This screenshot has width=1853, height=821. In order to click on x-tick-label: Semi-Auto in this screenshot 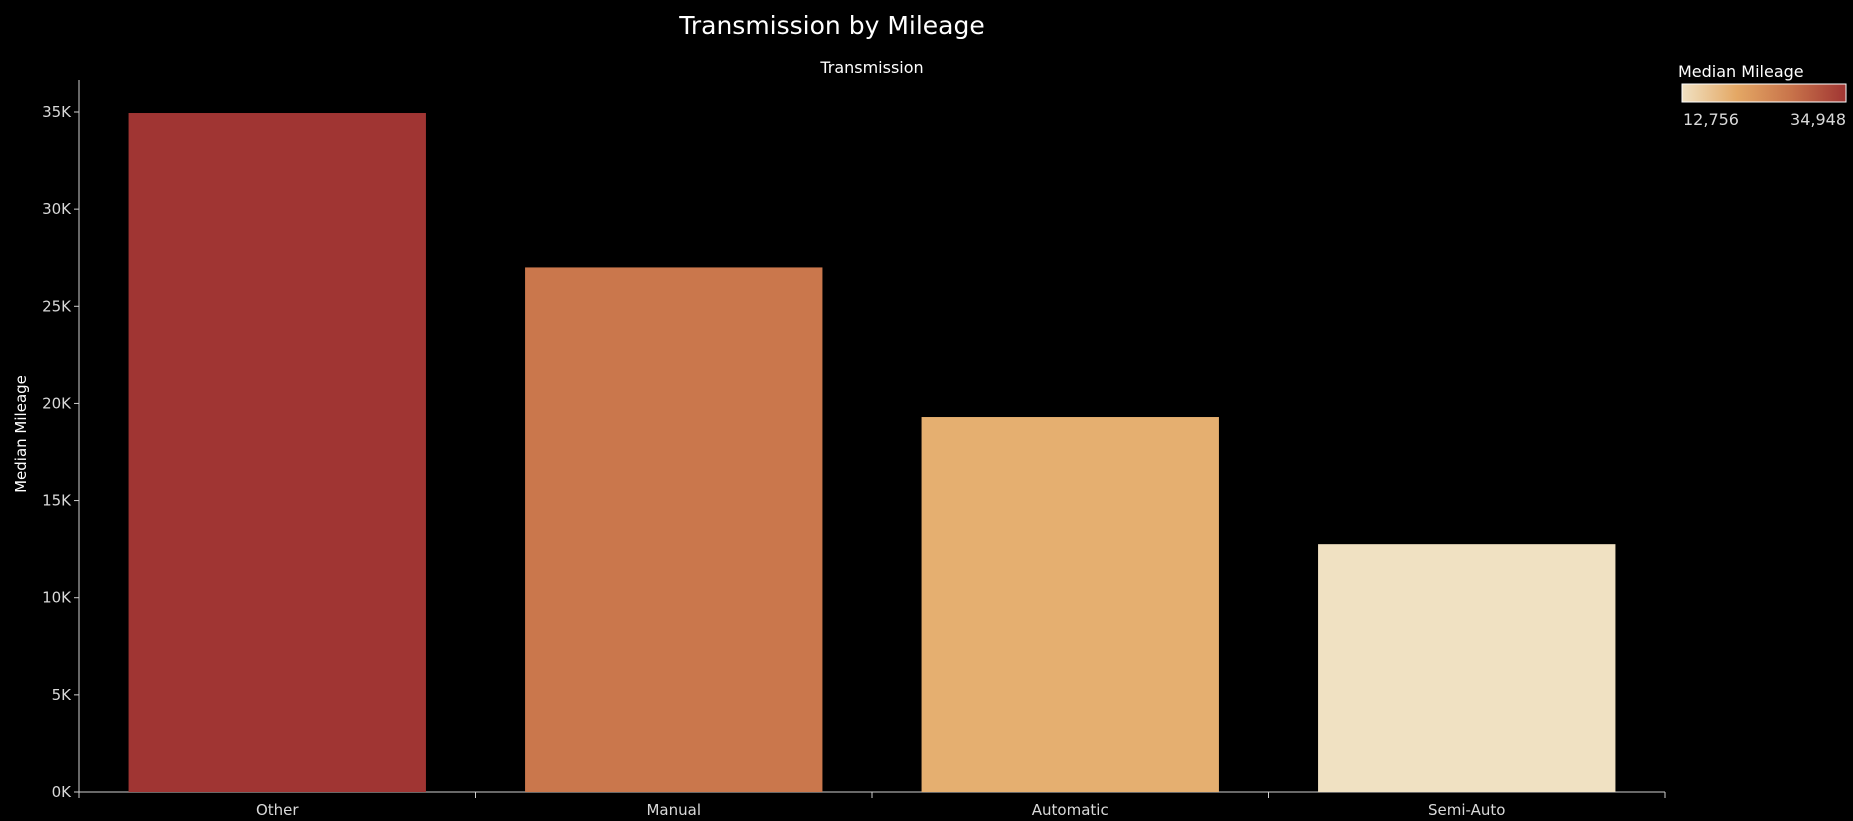, I will do `click(1466, 810)`.